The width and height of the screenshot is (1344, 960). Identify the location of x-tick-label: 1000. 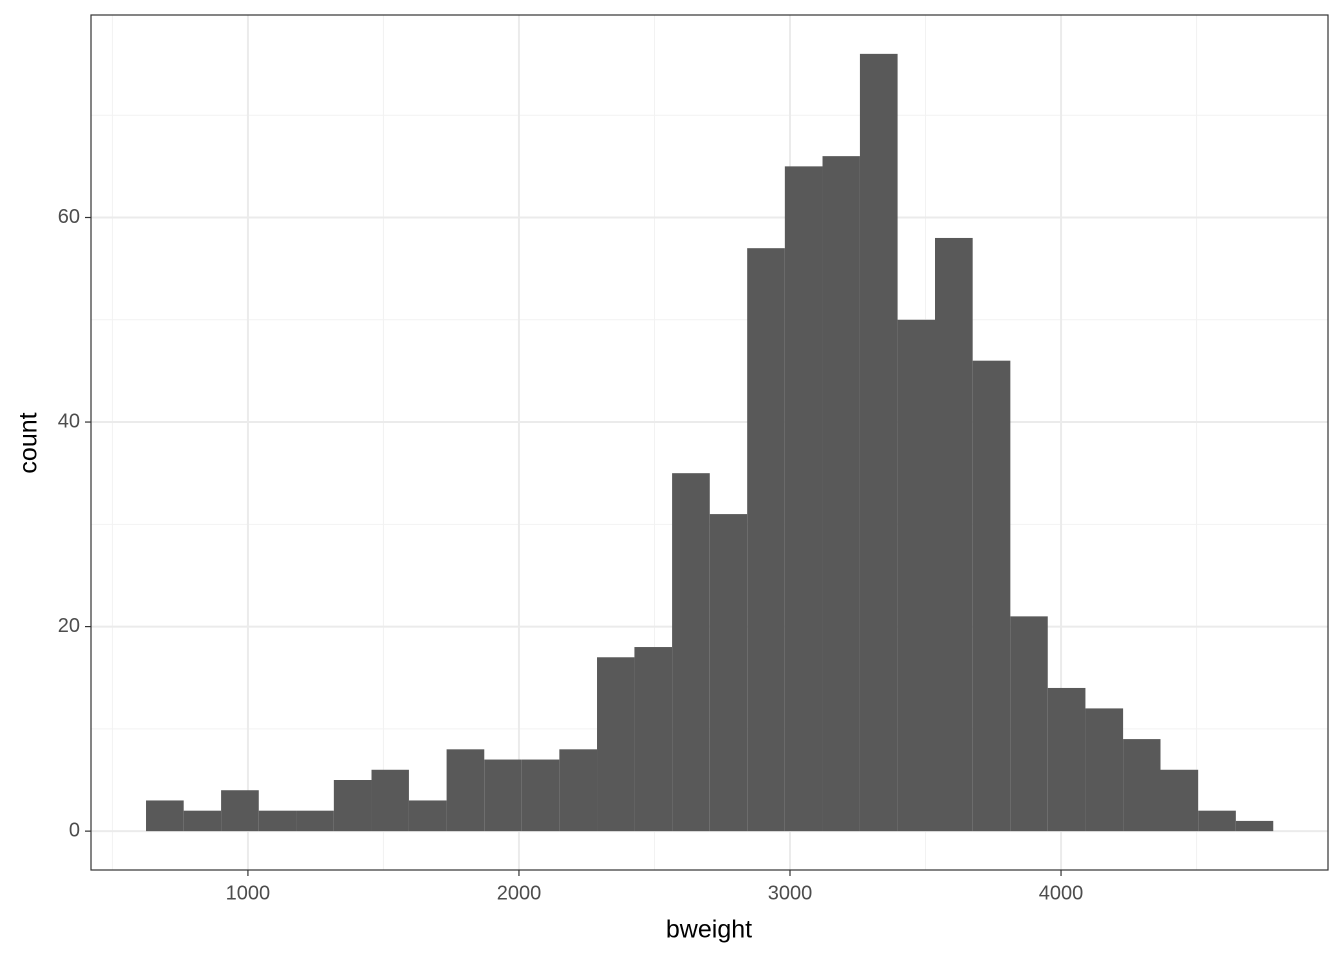
(248, 893).